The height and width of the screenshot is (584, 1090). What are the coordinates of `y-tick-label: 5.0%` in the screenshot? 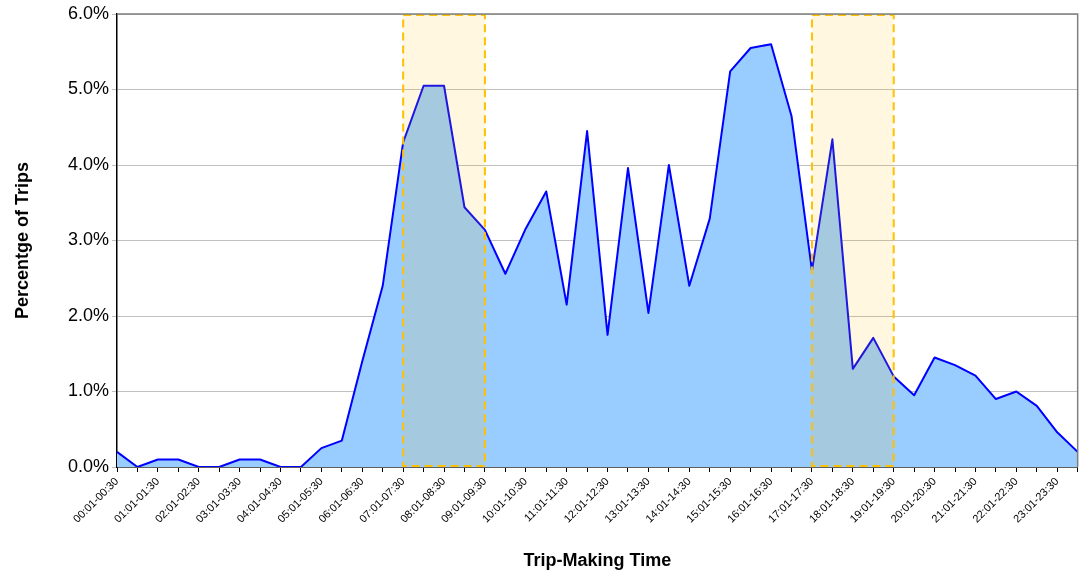 It's located at (88, 88).